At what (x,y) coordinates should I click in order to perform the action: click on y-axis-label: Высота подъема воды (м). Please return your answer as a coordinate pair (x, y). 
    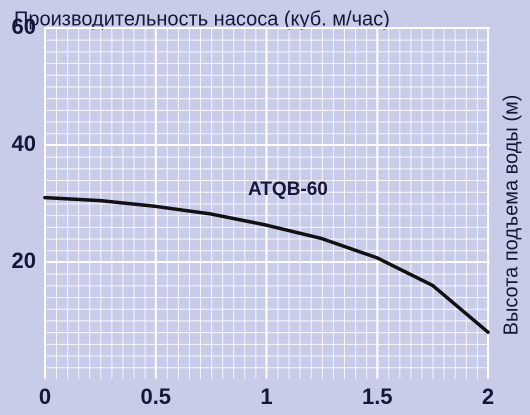
    Looking at the image, I should click on (511, 215).